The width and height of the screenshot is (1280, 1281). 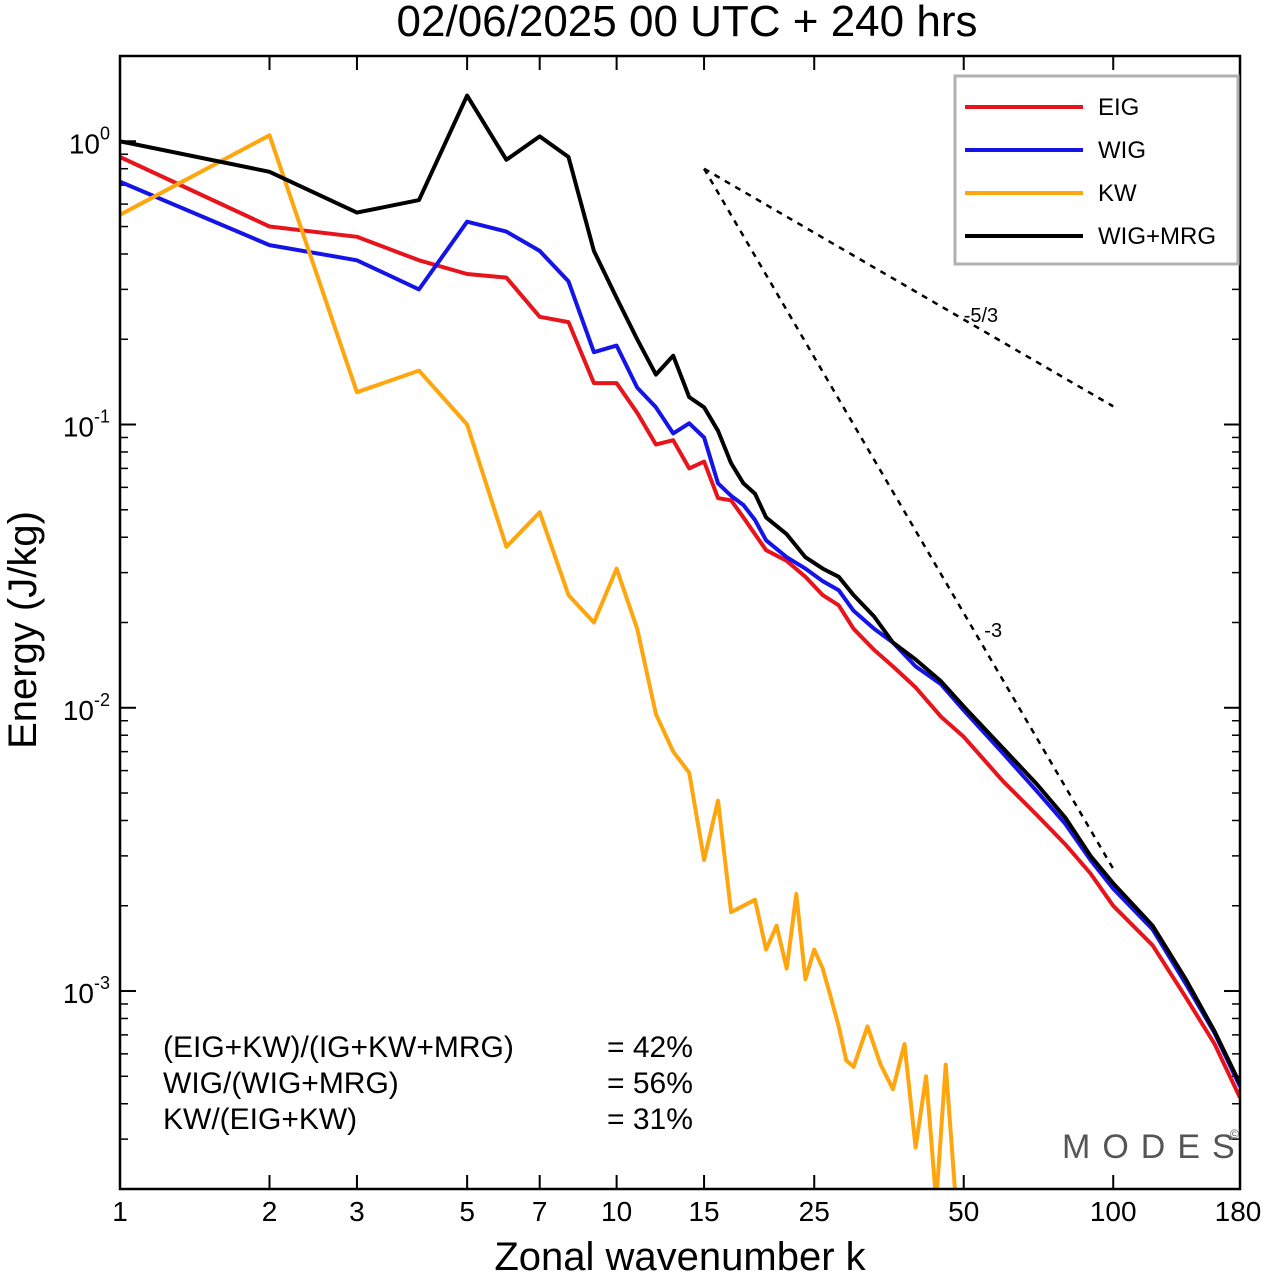 I want to click on x-tick-label: 5, so click(x=467, y=1211).